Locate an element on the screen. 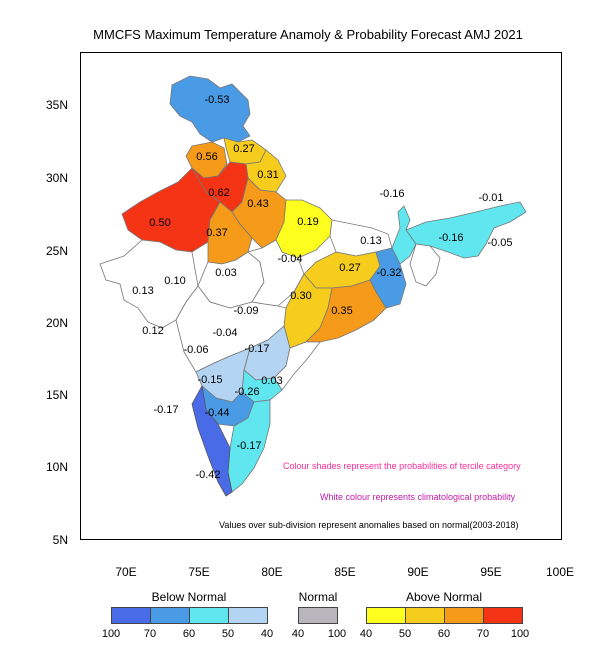  anomaly-value: 0.43 is located at coordinates (258, 204).